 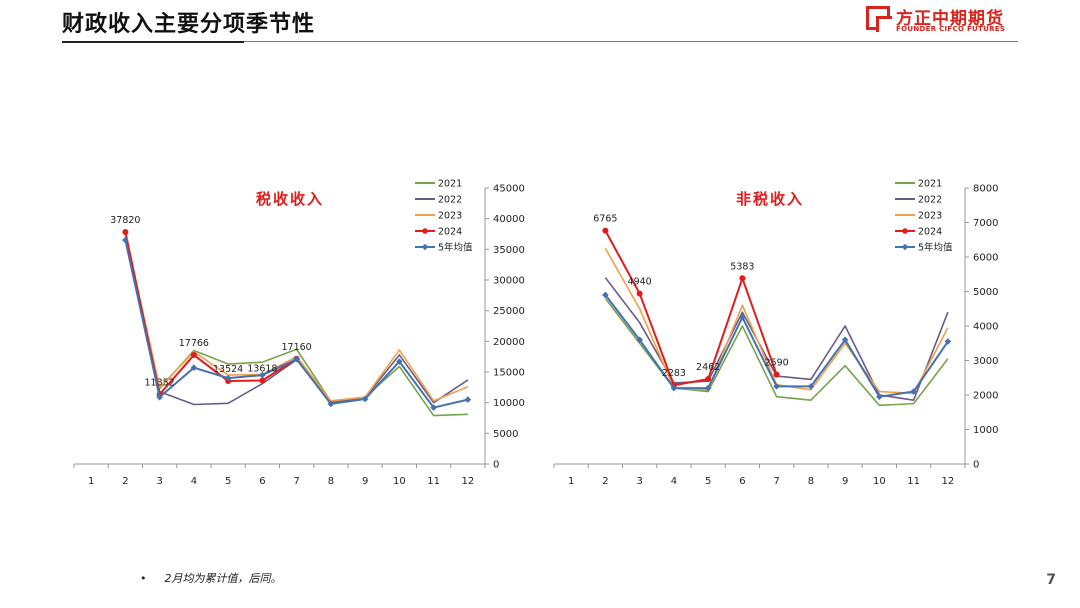 I want to click on page-number: 7, so click(x=1051, y=580).